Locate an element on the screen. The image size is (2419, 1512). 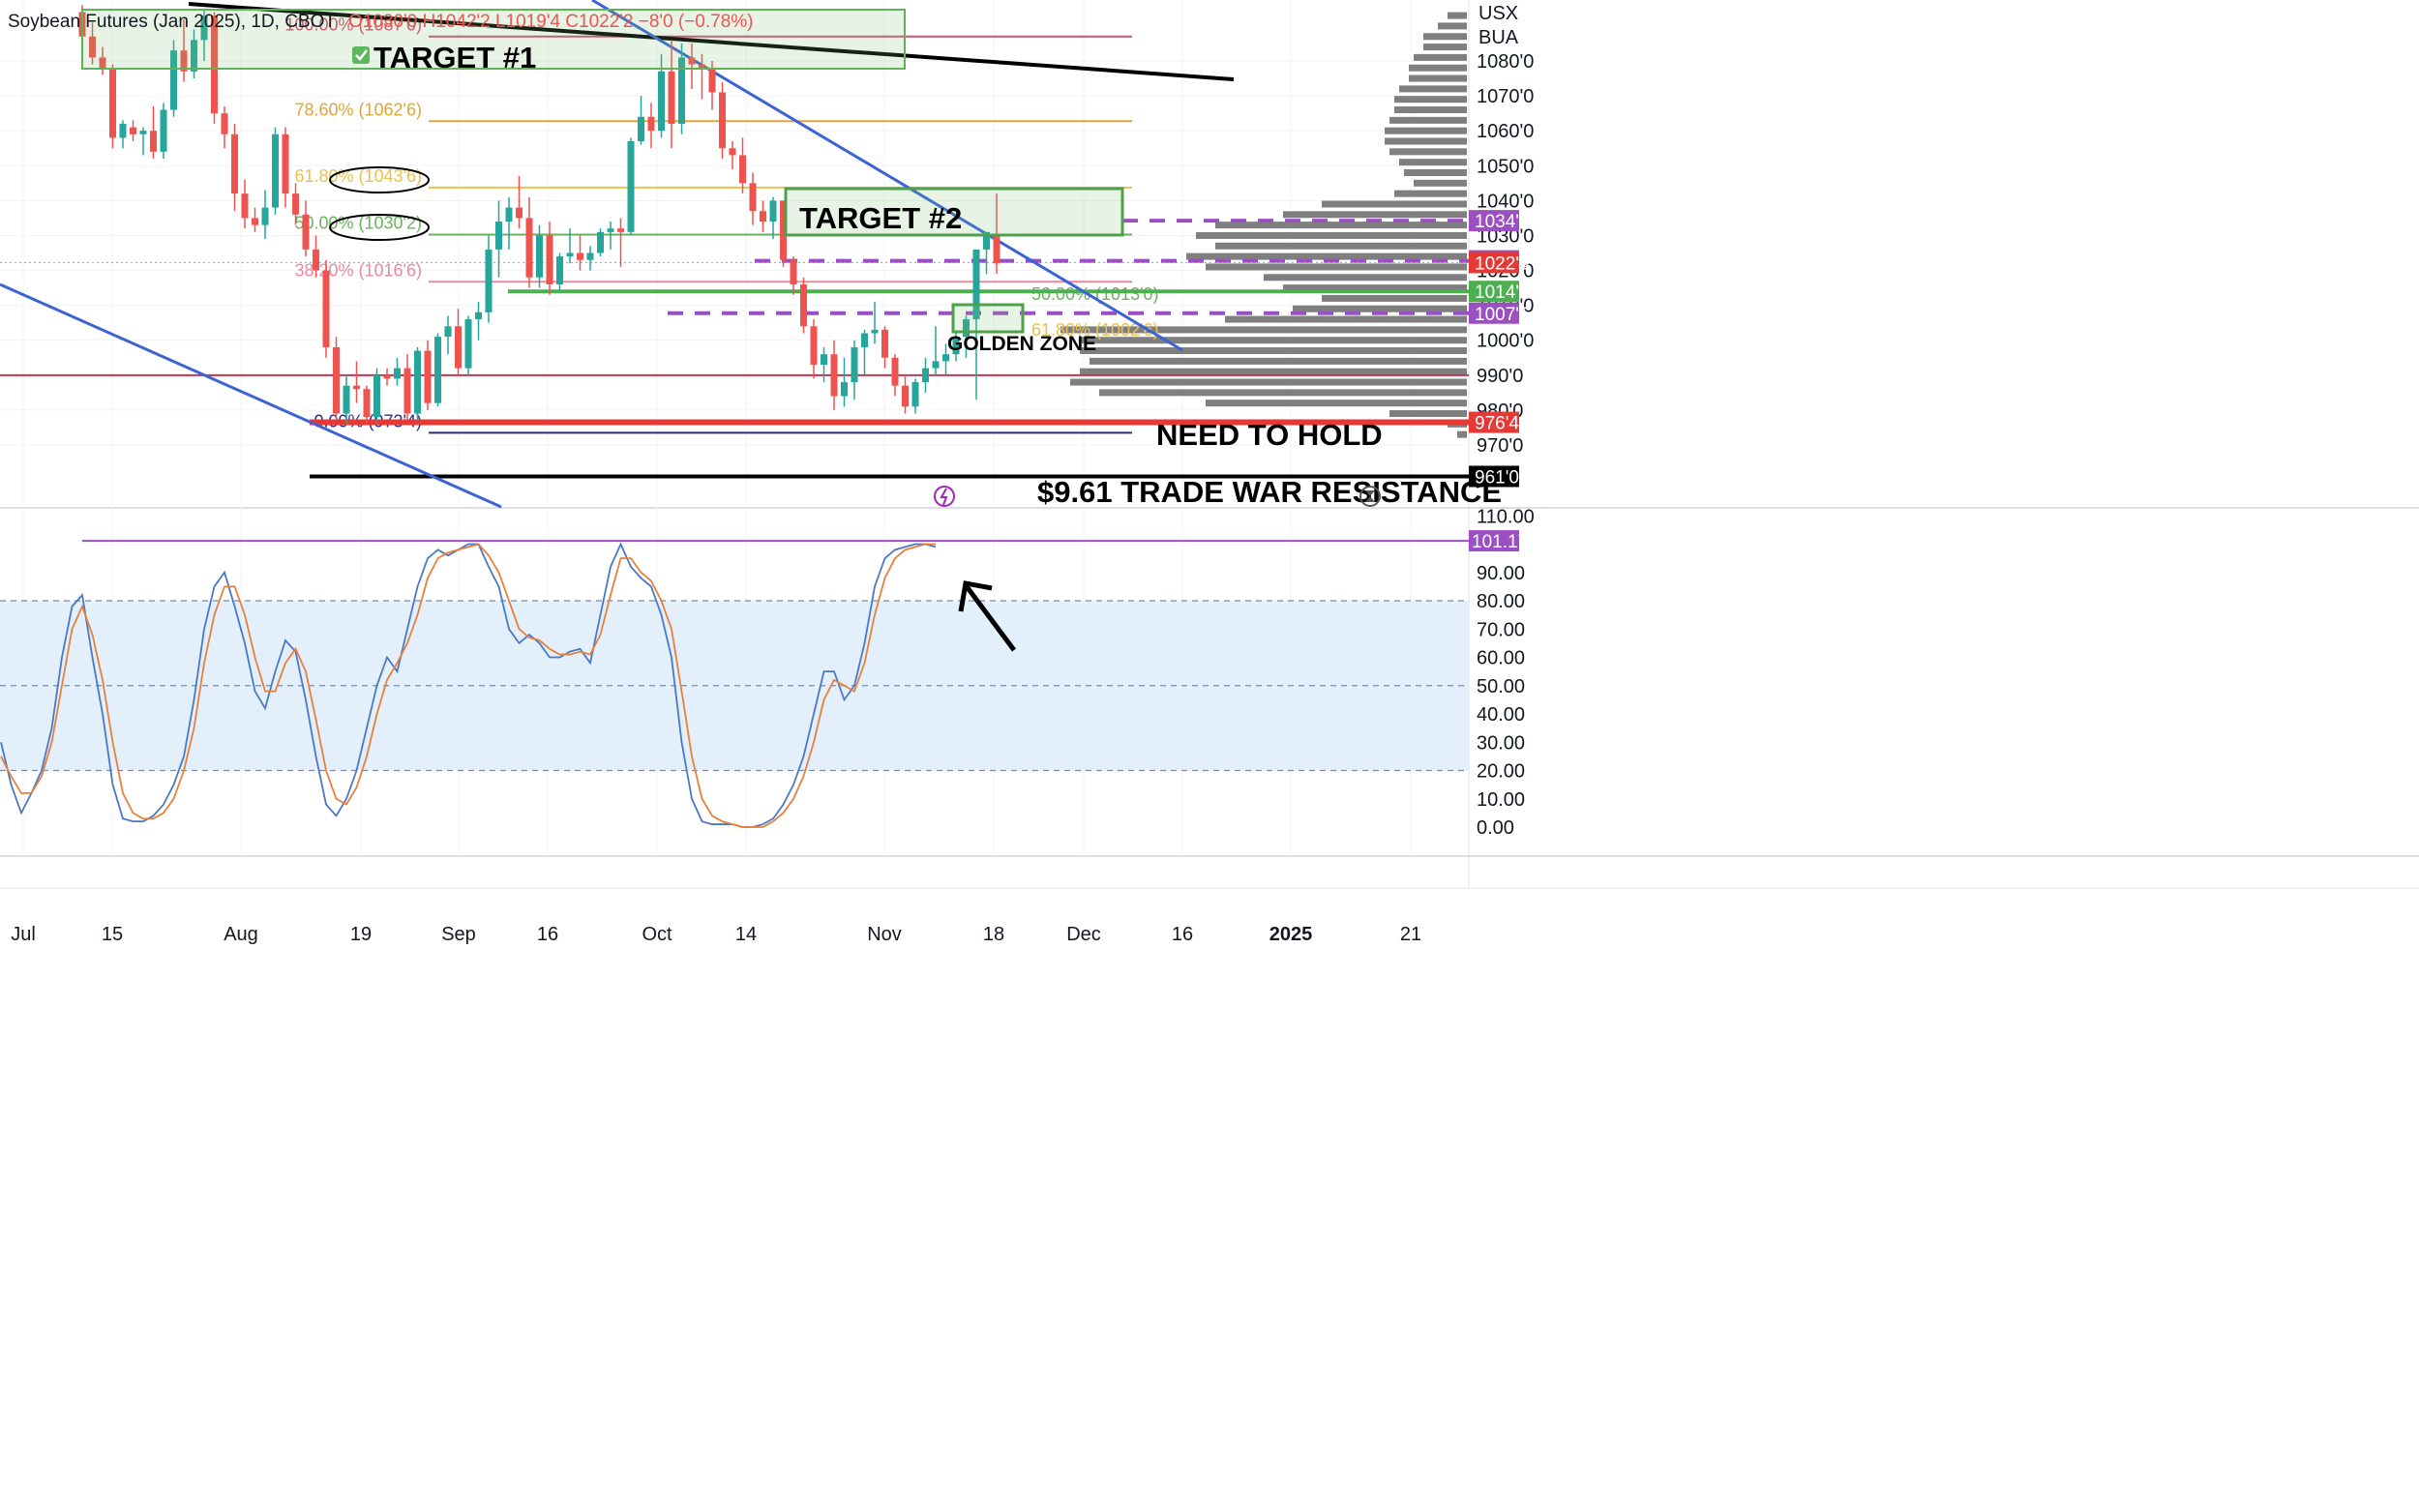
date-tick-label: 19 is located at coordinates (361, 935).